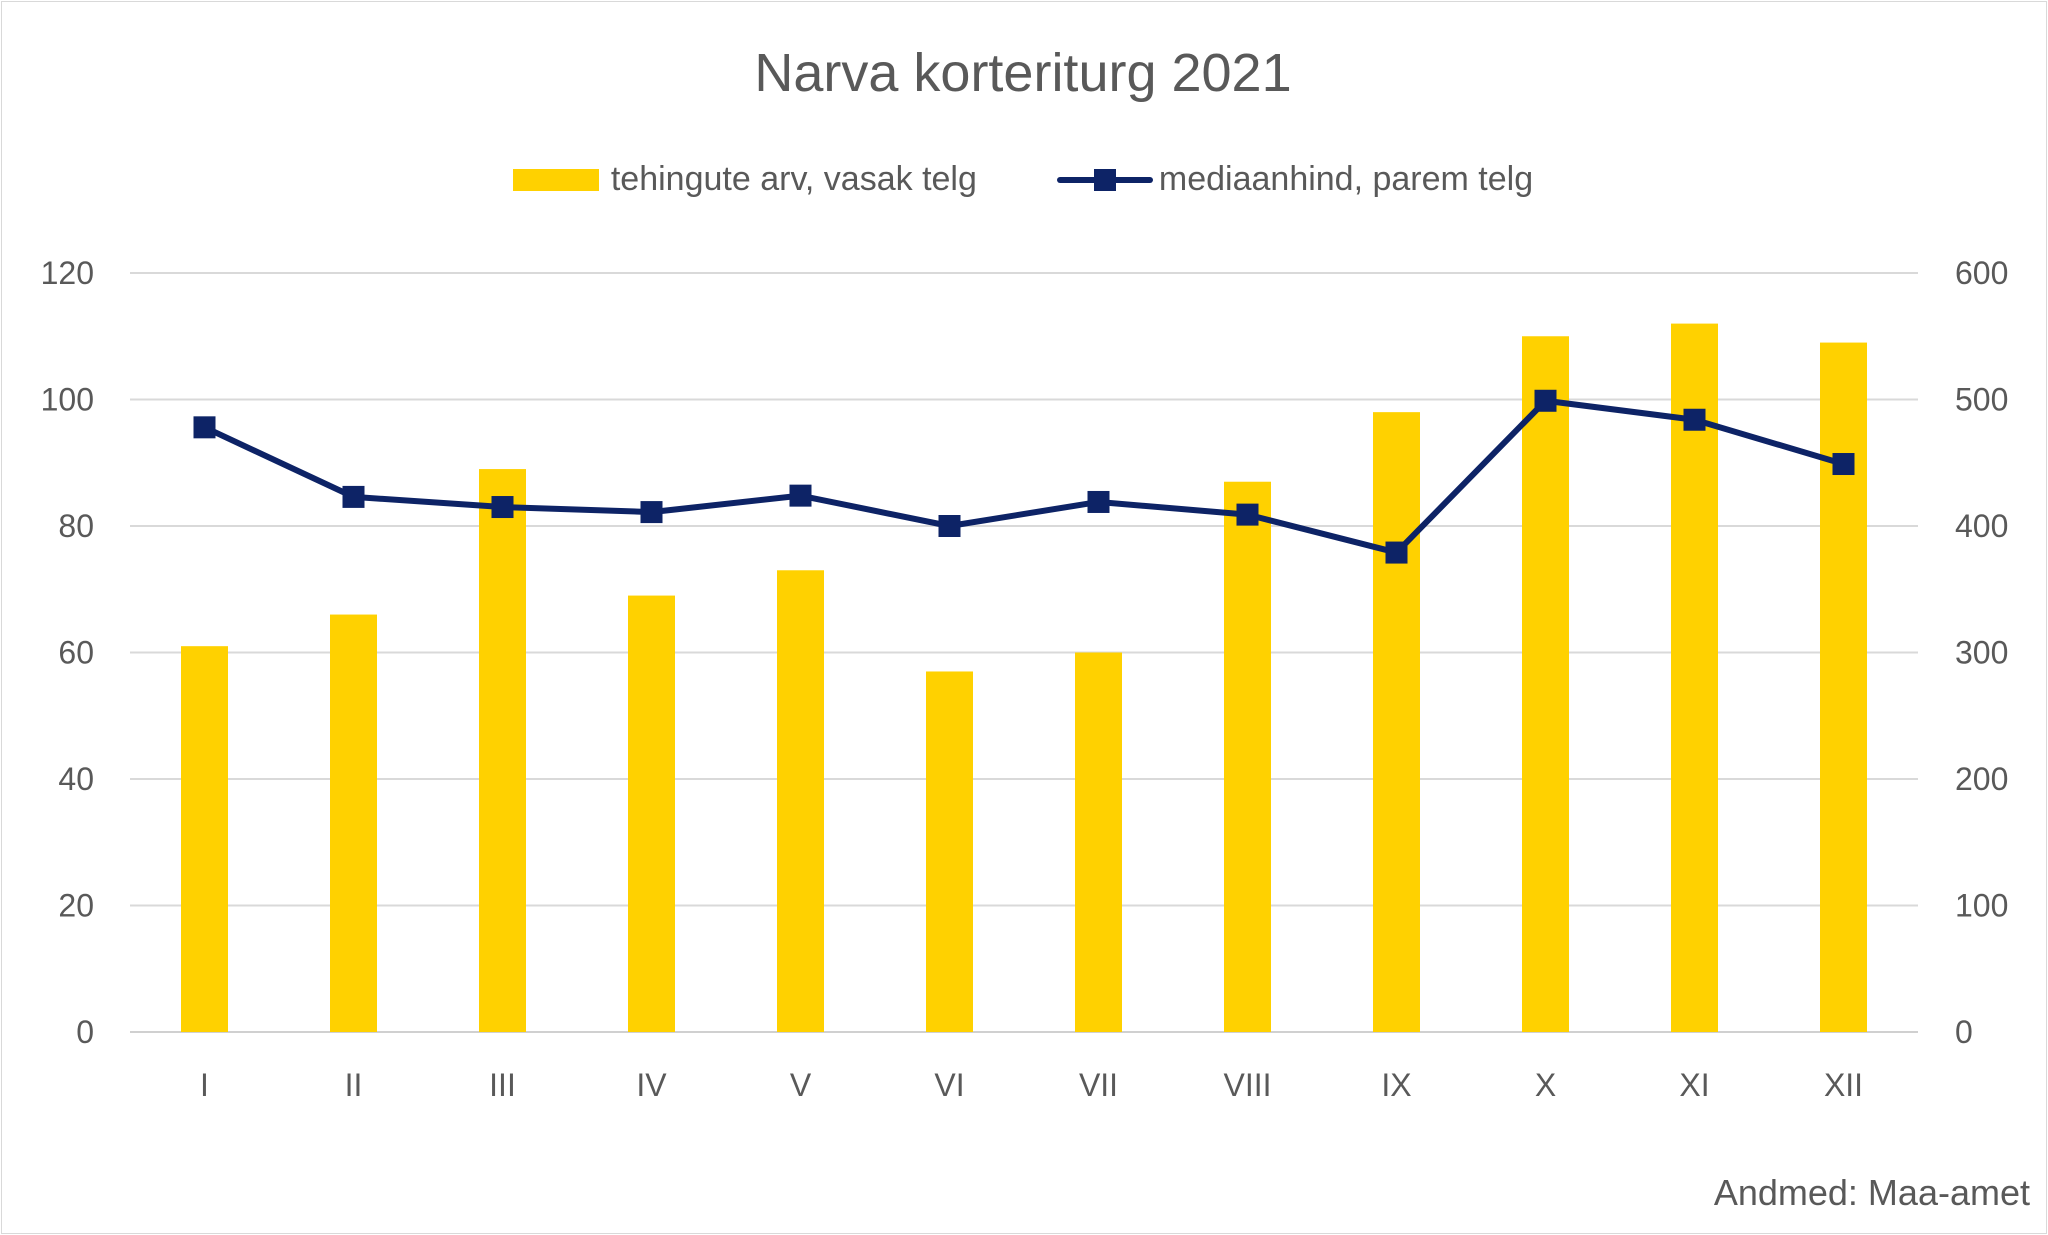 This screenshot has height=1235, width=2048. Describe the element at coordinates (85, 1032) in the screenshot. I see `y-left-tick-label: 0` at that location.